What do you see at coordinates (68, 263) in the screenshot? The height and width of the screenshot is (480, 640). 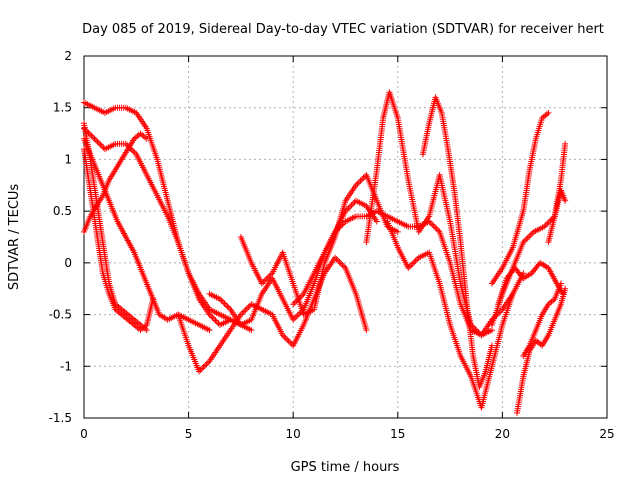 I see `y-tick-label: 0` at bounding box center [68, 263].